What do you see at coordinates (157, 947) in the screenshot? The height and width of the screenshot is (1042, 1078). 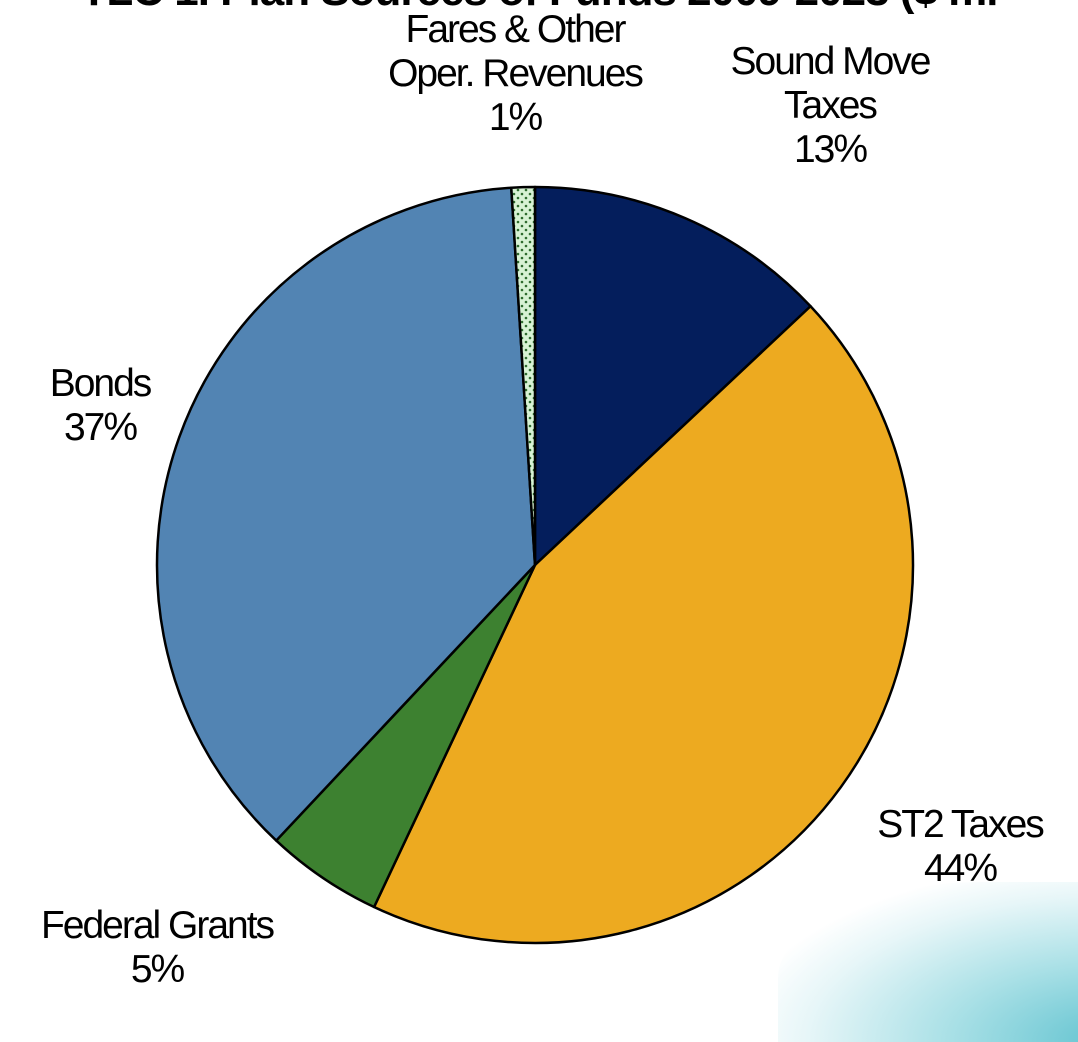 I see `slice-label-federal-grants: Federal Grants 5%` at bounding box center [157, 947].